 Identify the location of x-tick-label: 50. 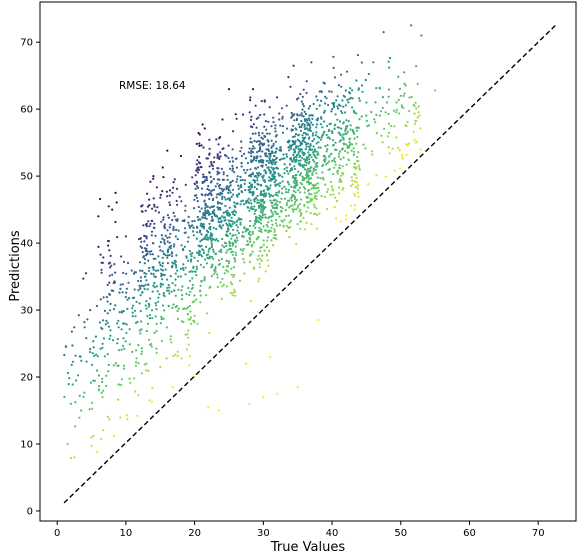
(400, 533).